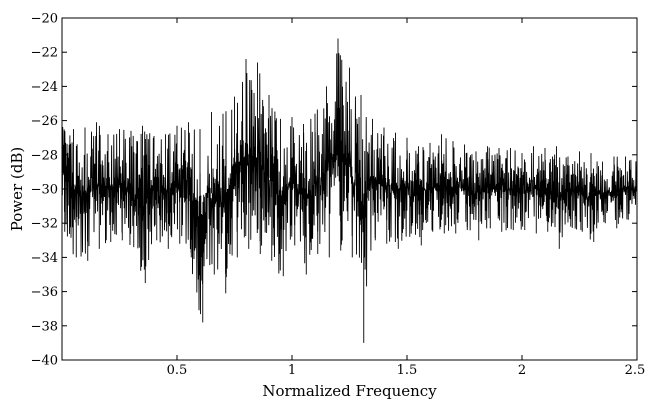 This screenshot has width=650, height=400. I want to click on y-tick-label: −36, so click(44, 292).